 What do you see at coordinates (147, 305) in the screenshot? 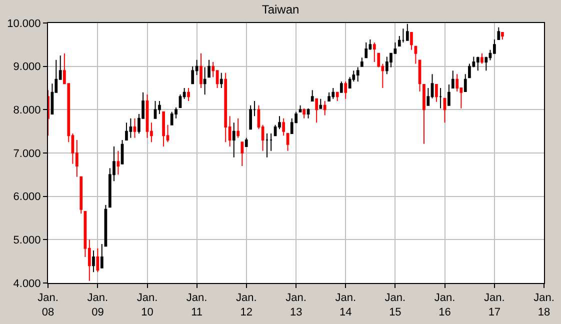
I see `x-tick-label: Jan. 10` at bounding box center [147, 305].